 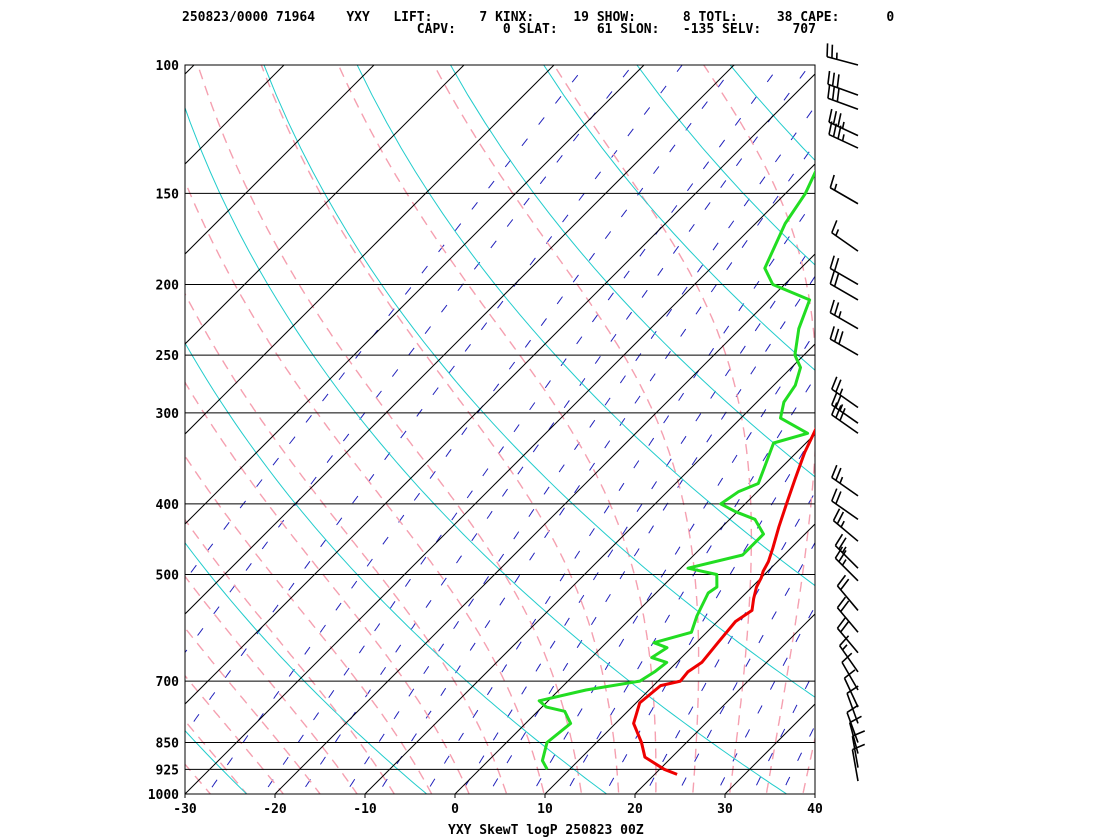 I want to click on pressure-tick-label: 250, so click(x=168, y=356).